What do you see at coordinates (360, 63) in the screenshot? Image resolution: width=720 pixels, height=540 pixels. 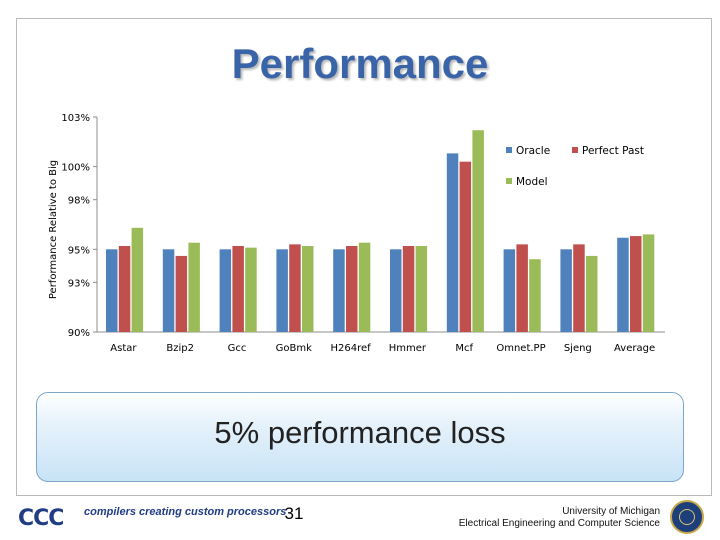 I see `slide-title: Performance` at bounding box center [360, 63].